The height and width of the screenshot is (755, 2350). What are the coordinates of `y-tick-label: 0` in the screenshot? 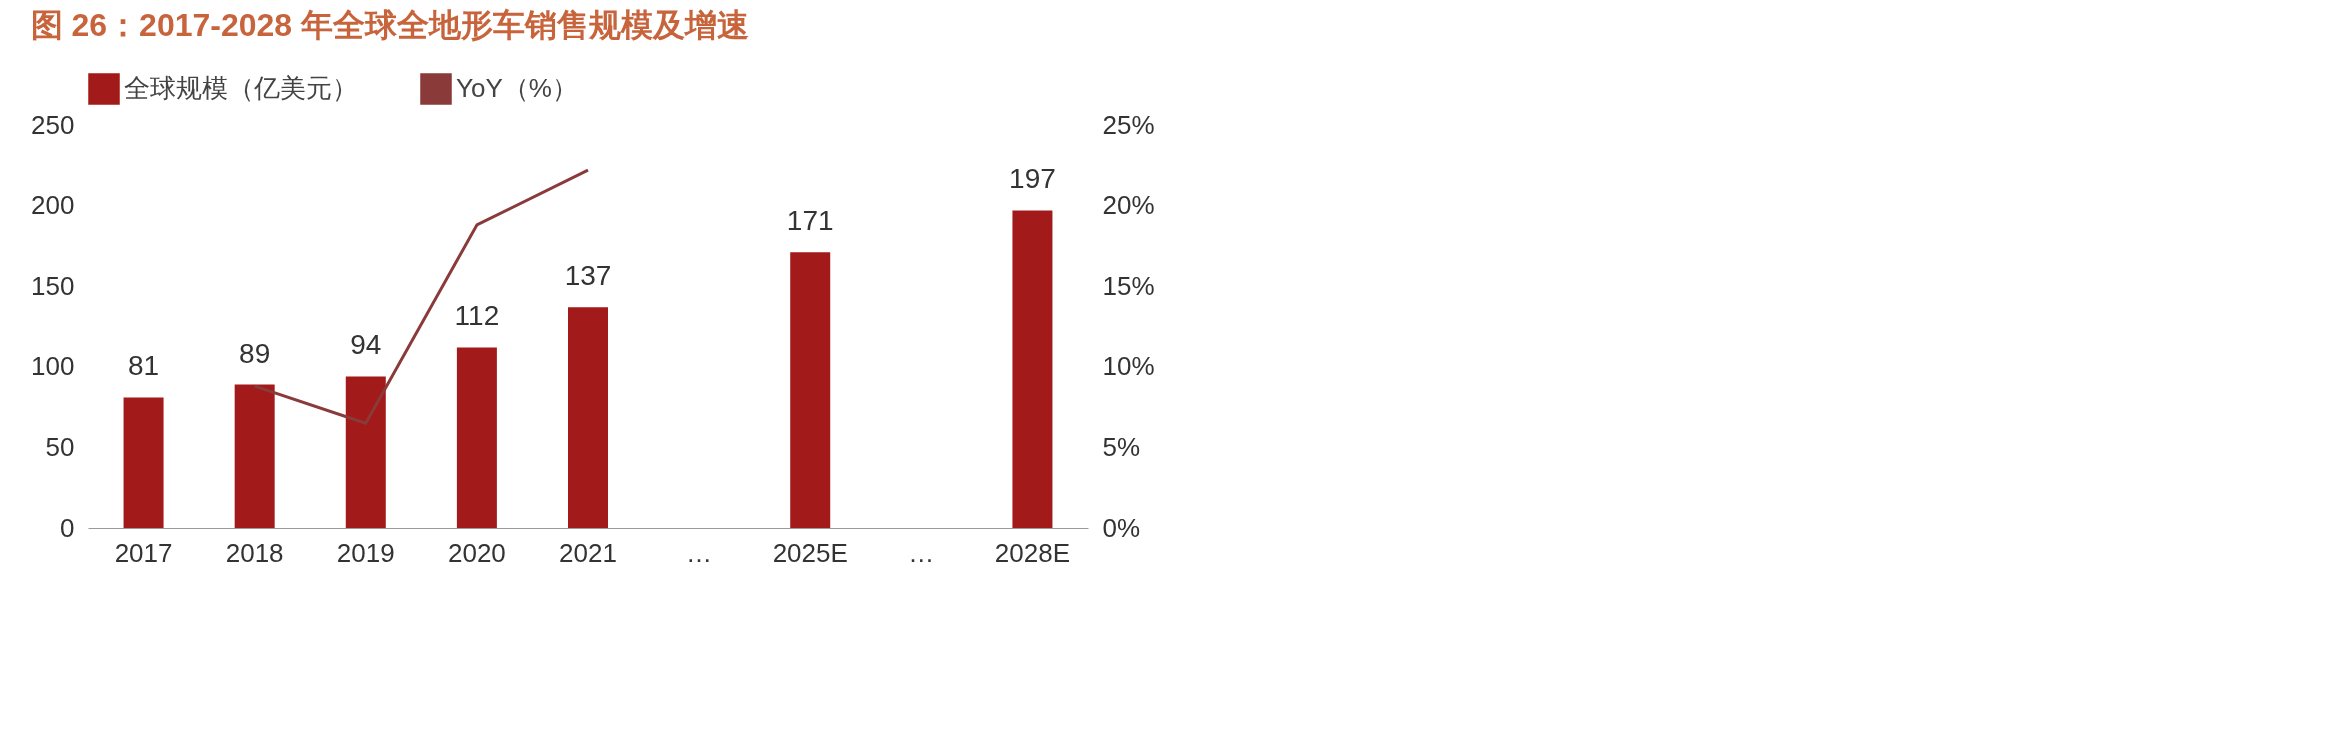 It's located at (67, 527).